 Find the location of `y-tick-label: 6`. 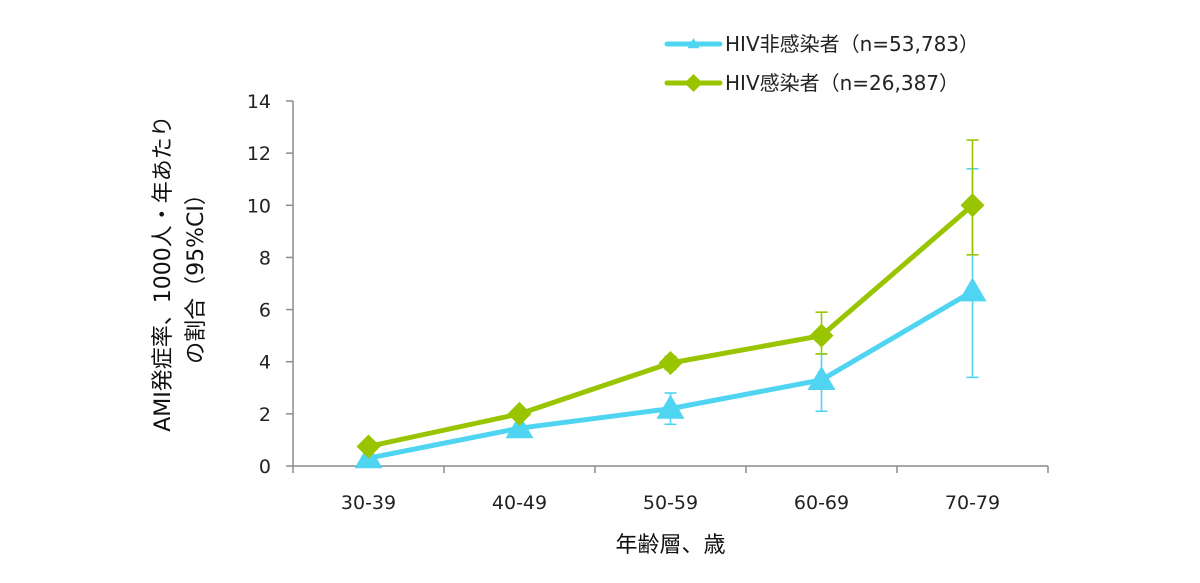

y-tick-label: 6 is located at coordinates (265, 311).